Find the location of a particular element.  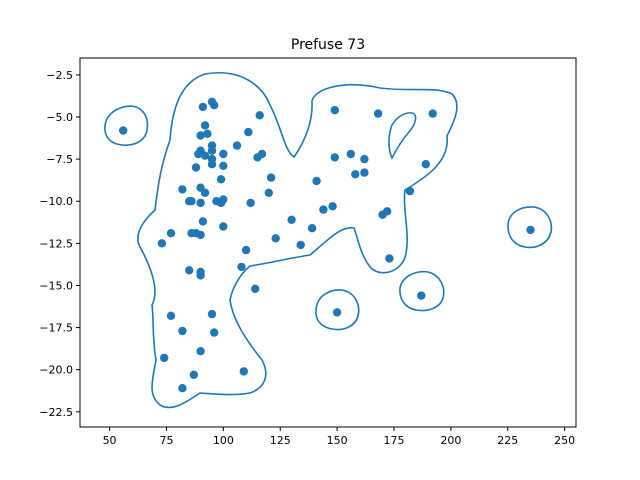

x-tick-label: 175 is located at coordinates (393, 440).